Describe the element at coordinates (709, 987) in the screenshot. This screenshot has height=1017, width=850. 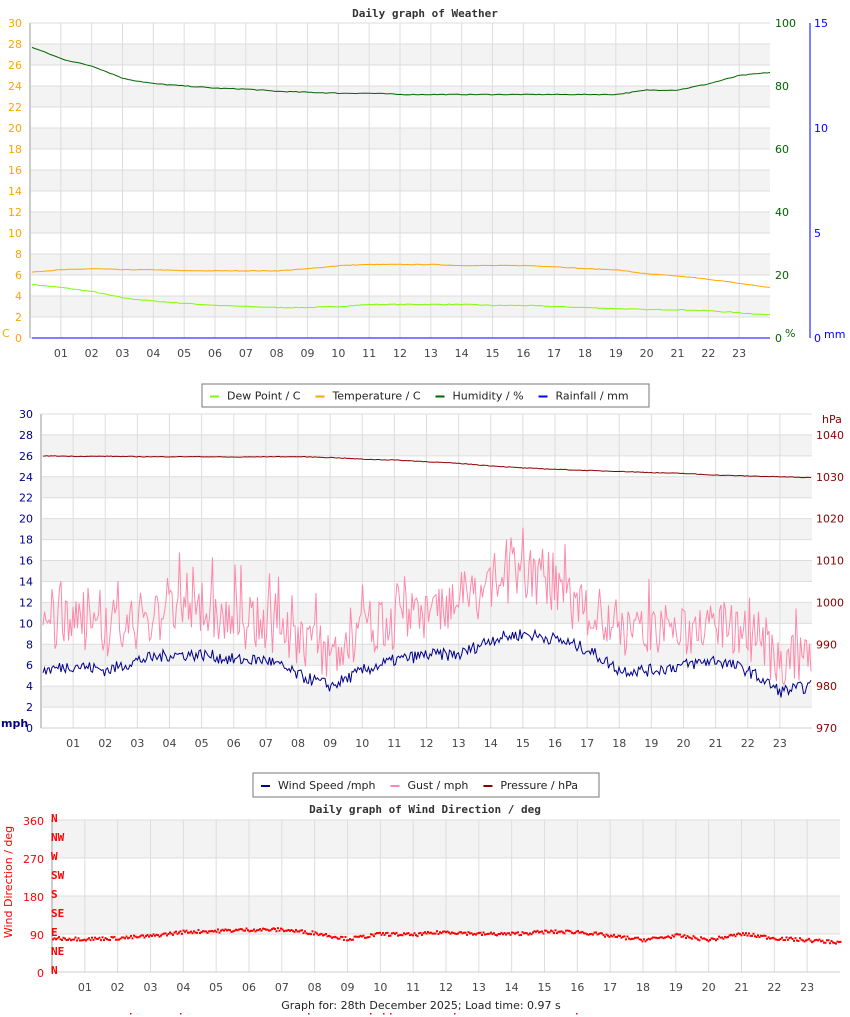
I see `hour-tick-label: 20` at that location.